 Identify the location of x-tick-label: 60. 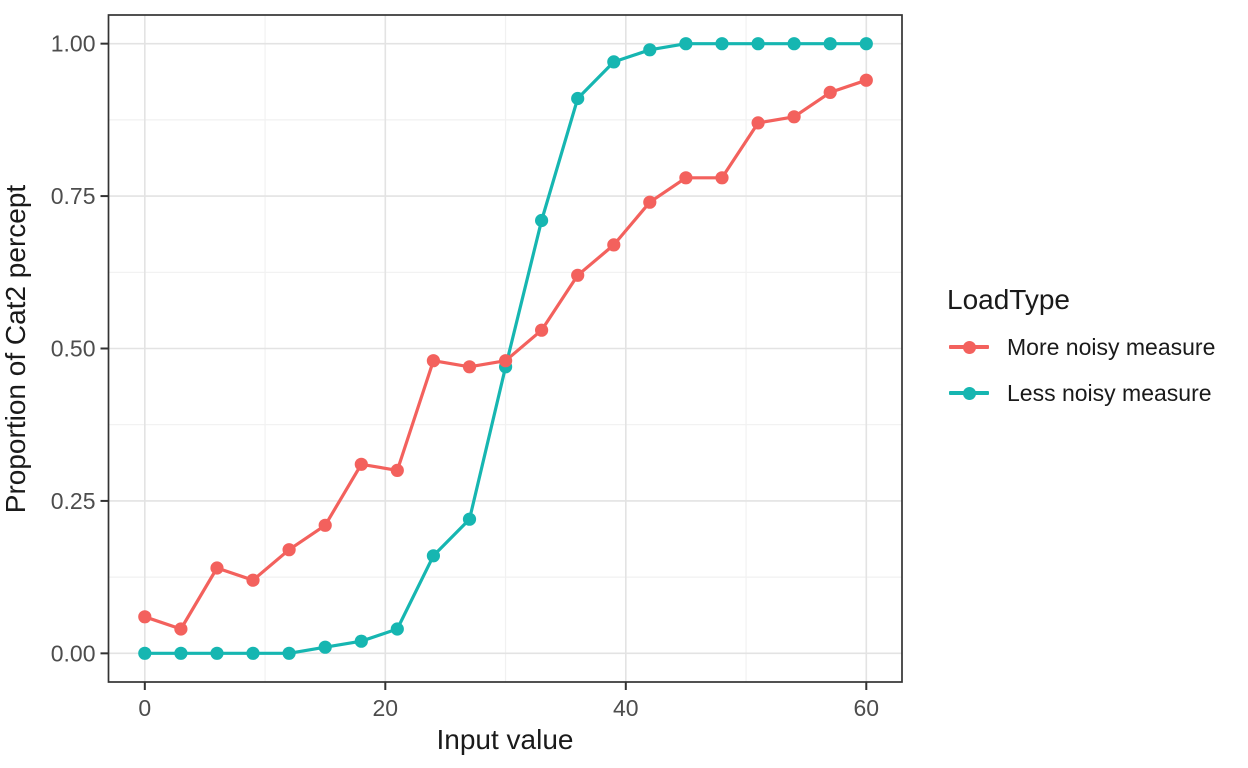
(866, 708).